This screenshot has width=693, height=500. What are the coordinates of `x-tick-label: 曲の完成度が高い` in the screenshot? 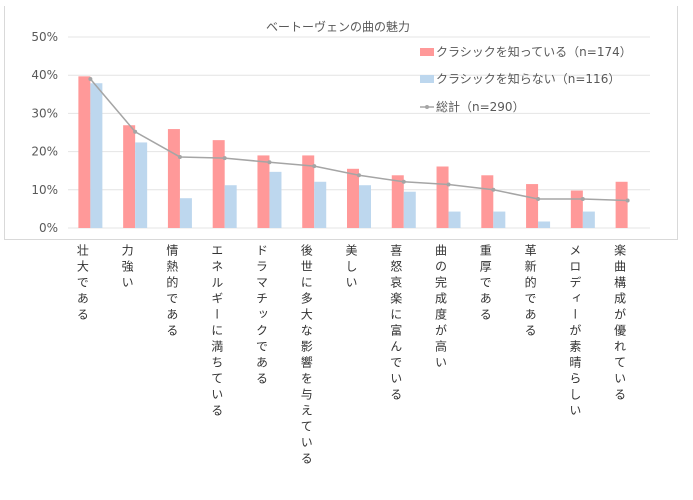 It's located at (440, 308).